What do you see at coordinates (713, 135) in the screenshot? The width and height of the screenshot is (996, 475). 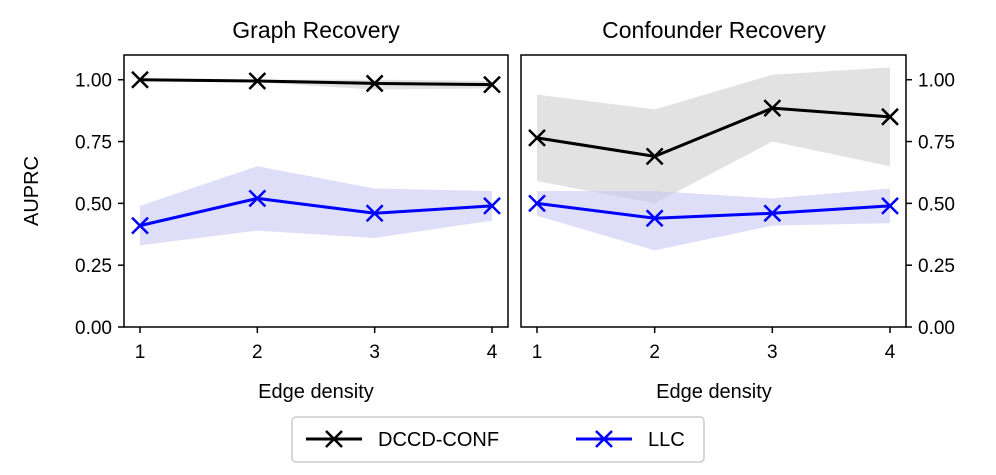 I see `band-dccd-conf-confounder-recovery` at bounding box center [713, 135].